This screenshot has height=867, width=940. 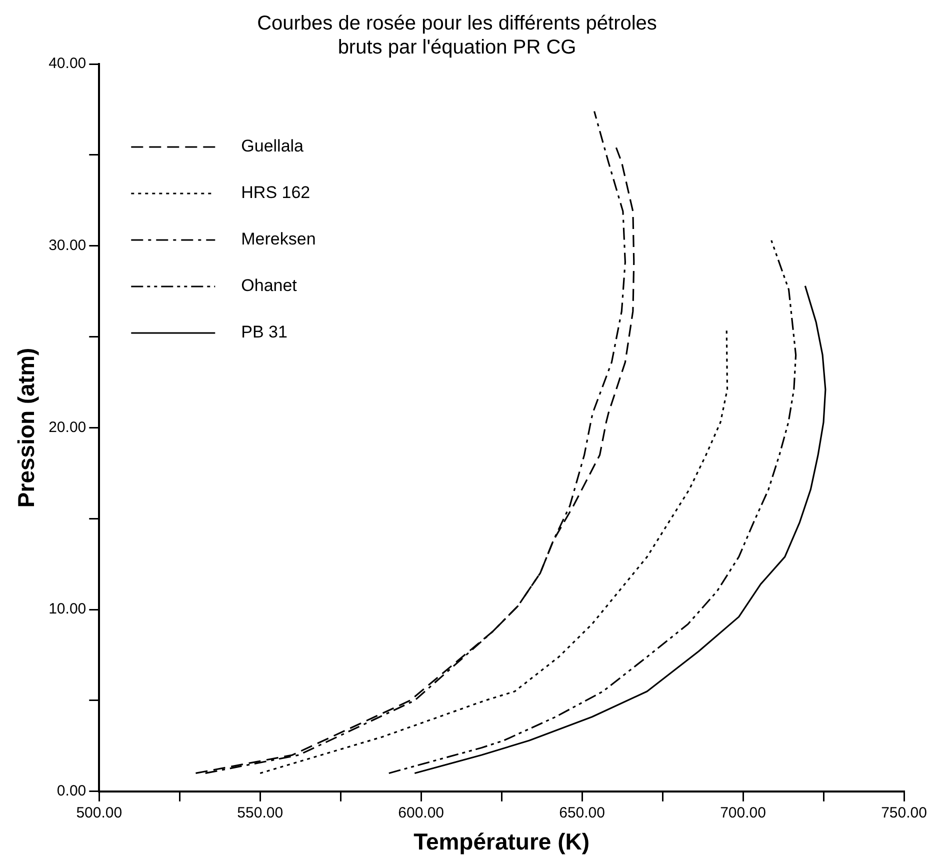 I want to click on y-axis-title: Pression (atm), so click(x=26, y=428).